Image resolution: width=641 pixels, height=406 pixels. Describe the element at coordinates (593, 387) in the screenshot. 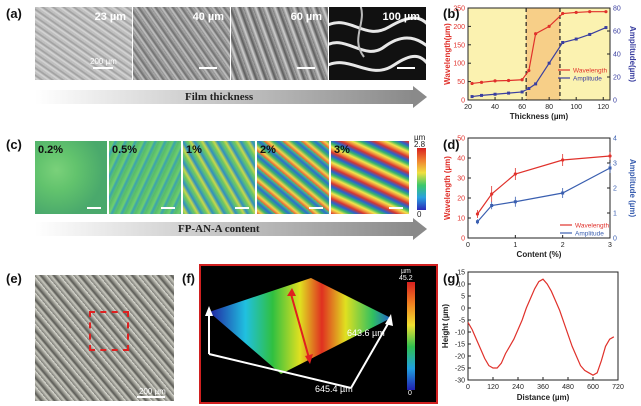

I see `x-tick-label: 600` at that location.